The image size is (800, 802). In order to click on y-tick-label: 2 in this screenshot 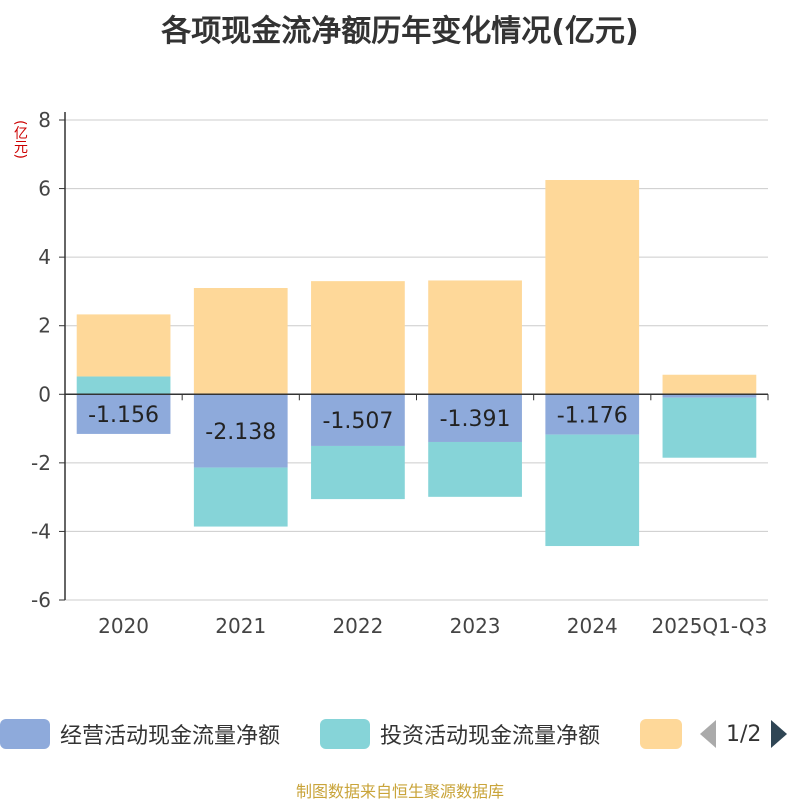, I will do `click(44, 326)`.